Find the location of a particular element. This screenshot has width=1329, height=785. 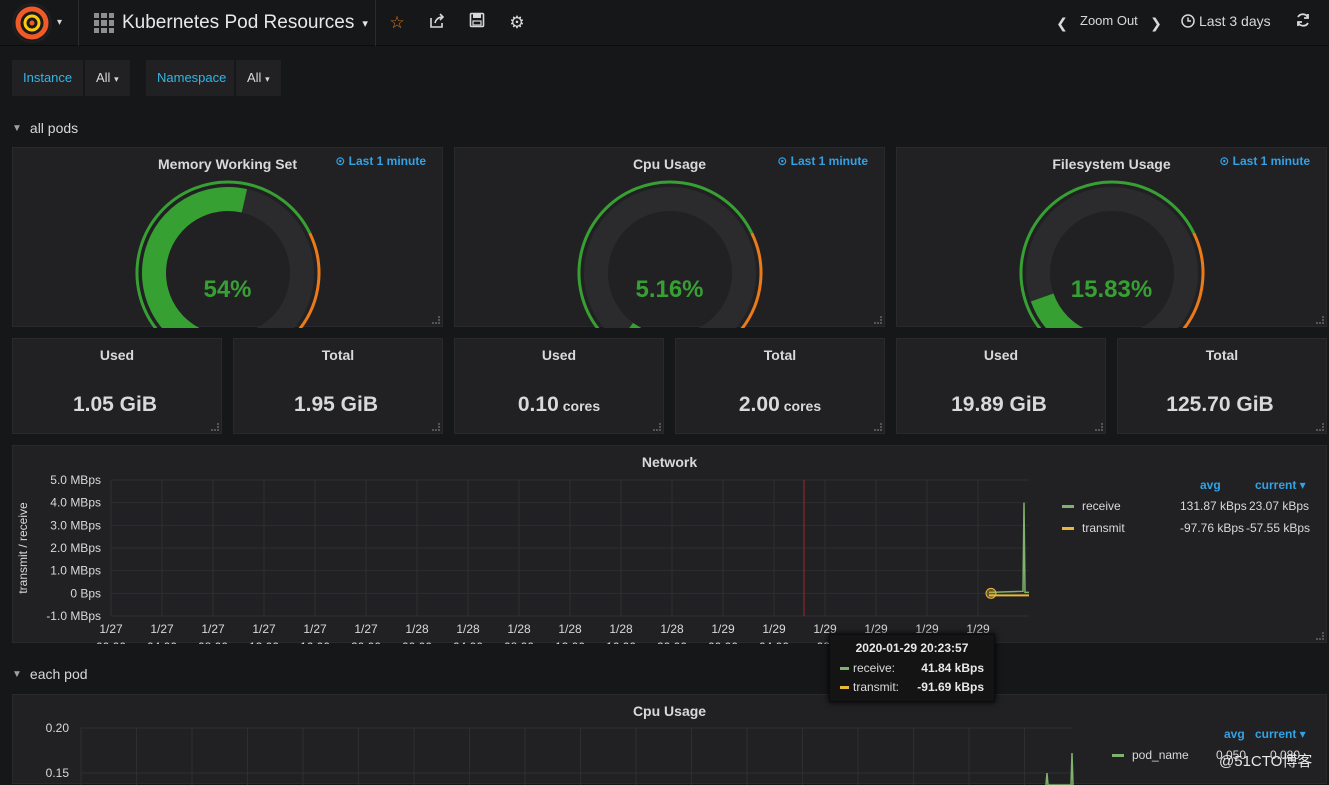

panel-title: Memory Working Set is located at coordinates (227, 164).